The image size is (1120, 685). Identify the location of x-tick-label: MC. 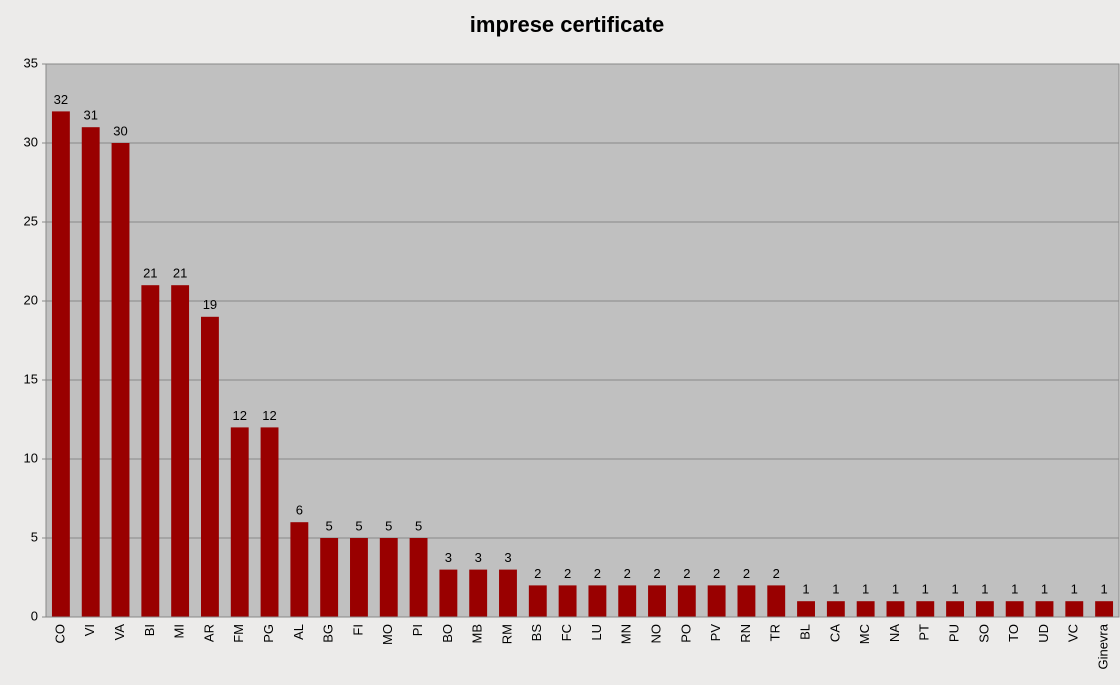
(864, 634).